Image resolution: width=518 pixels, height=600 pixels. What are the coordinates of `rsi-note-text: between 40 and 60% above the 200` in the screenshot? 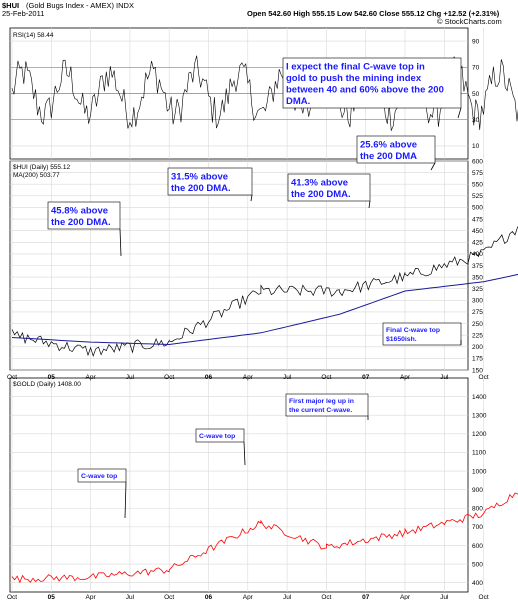 It's located at (365, 90).